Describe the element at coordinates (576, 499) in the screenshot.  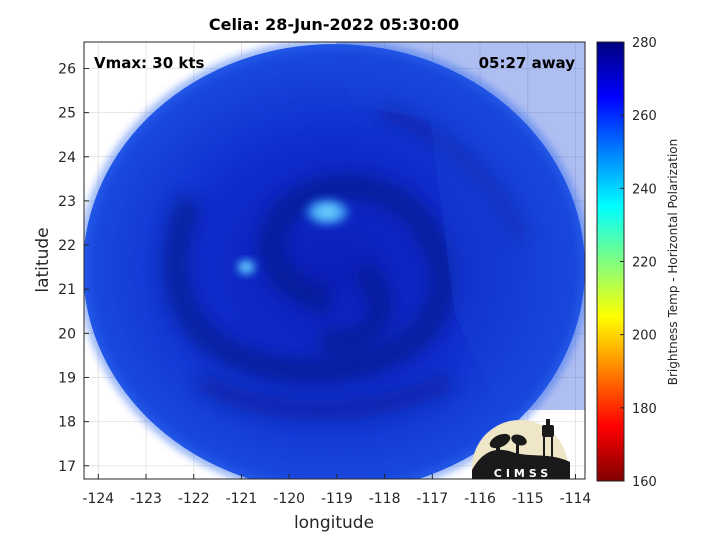
I see `x-tick-label: -114` at that location.